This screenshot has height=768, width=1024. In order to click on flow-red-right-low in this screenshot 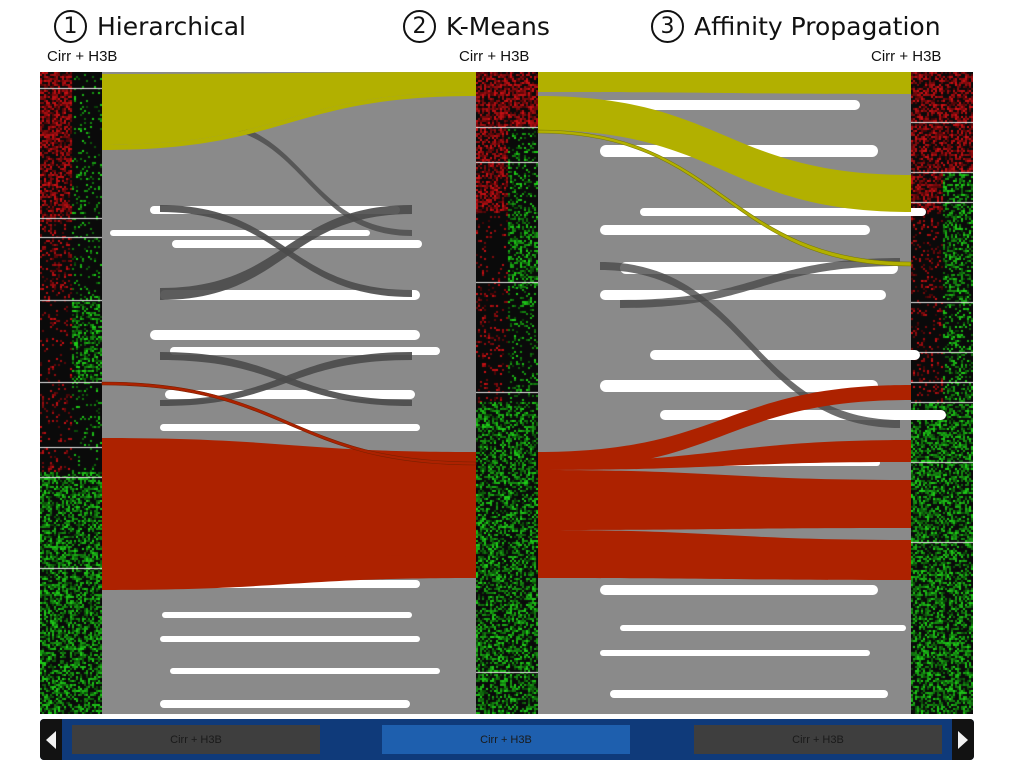, I will do `click(724, 555)`.